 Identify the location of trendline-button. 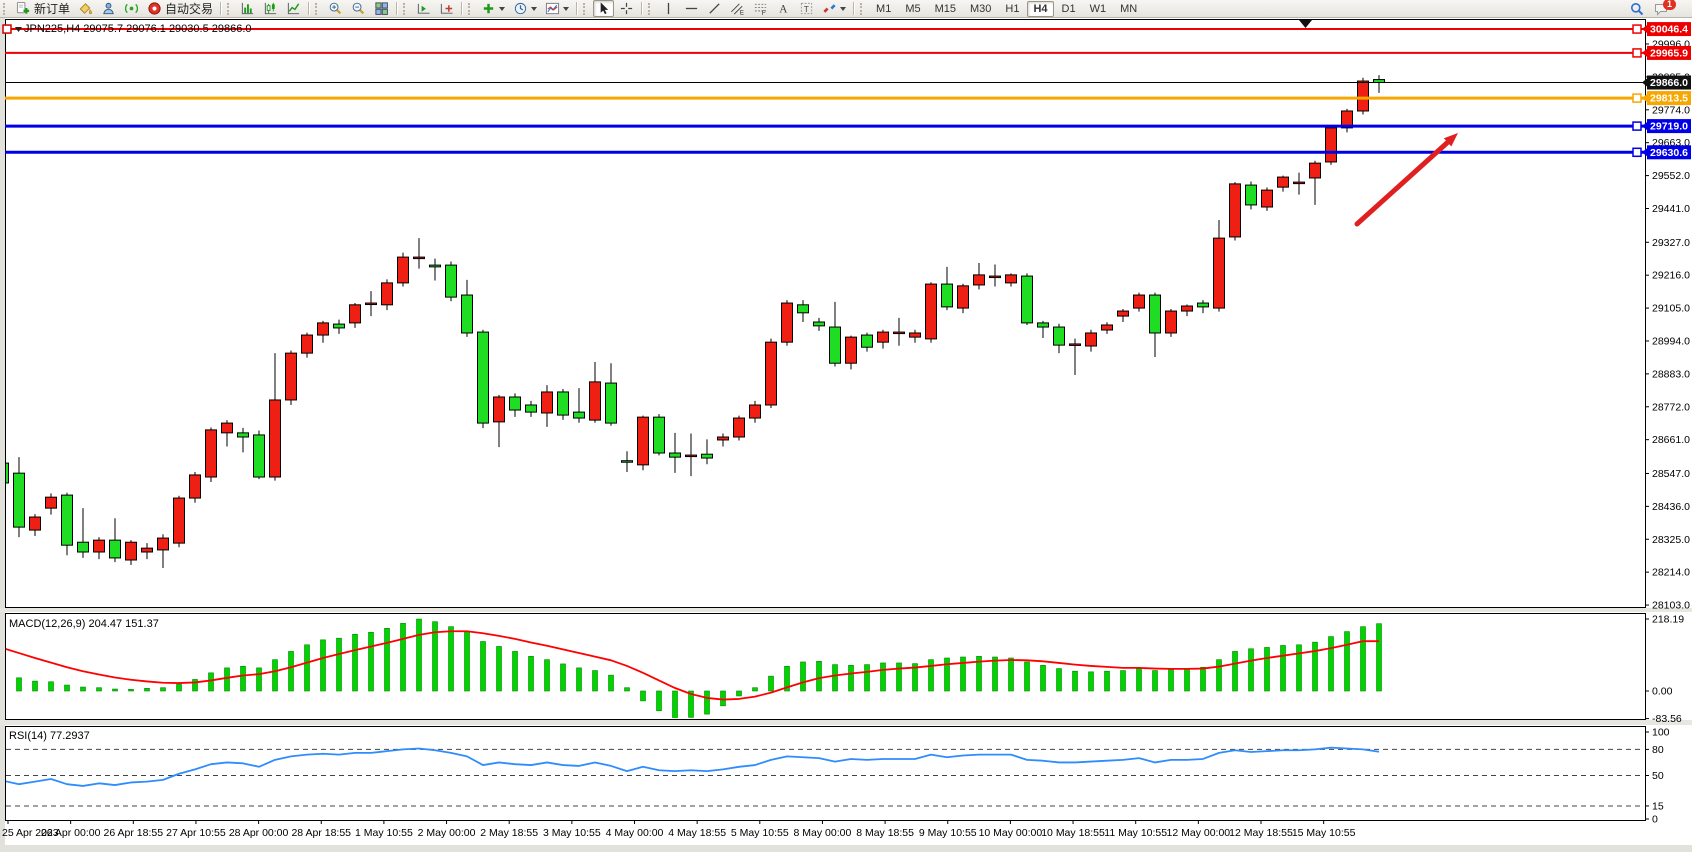
(714, 8).